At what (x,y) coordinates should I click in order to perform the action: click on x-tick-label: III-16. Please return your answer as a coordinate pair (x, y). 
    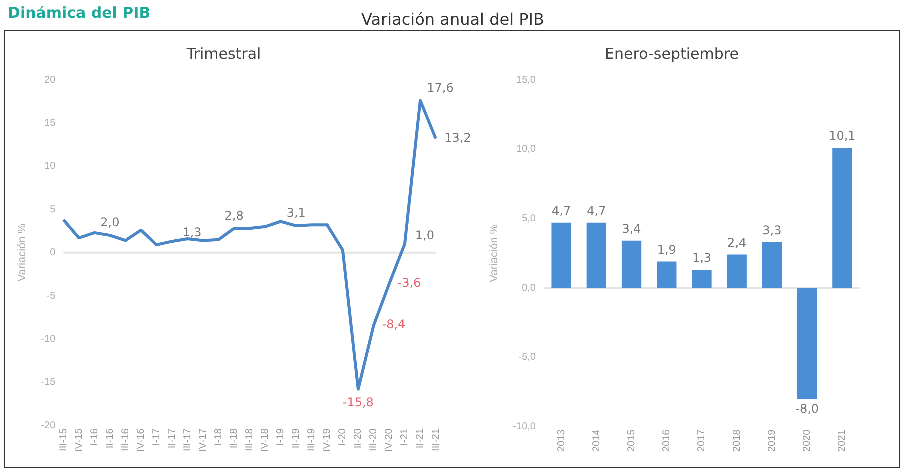
    Looking at the image, I should click on (126, 440).